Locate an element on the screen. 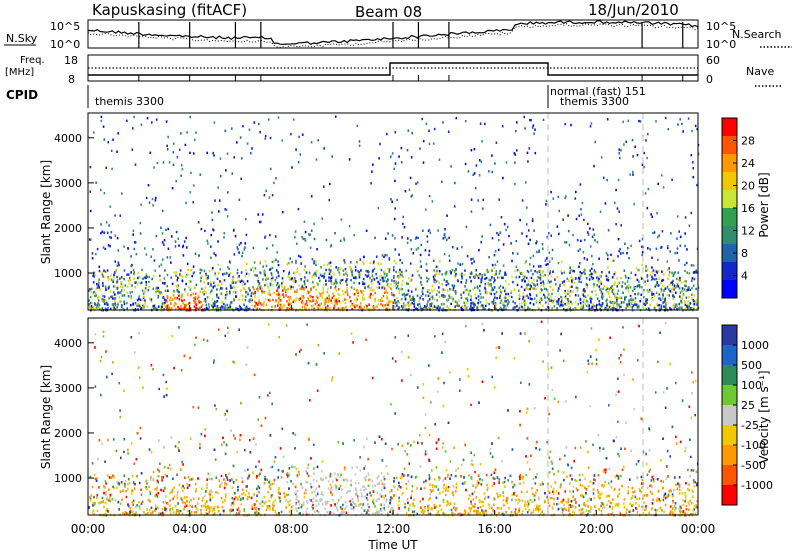 The height and width of the screenshot is (554, 800). colorbar-swatch is located at coordinates (729, 199).